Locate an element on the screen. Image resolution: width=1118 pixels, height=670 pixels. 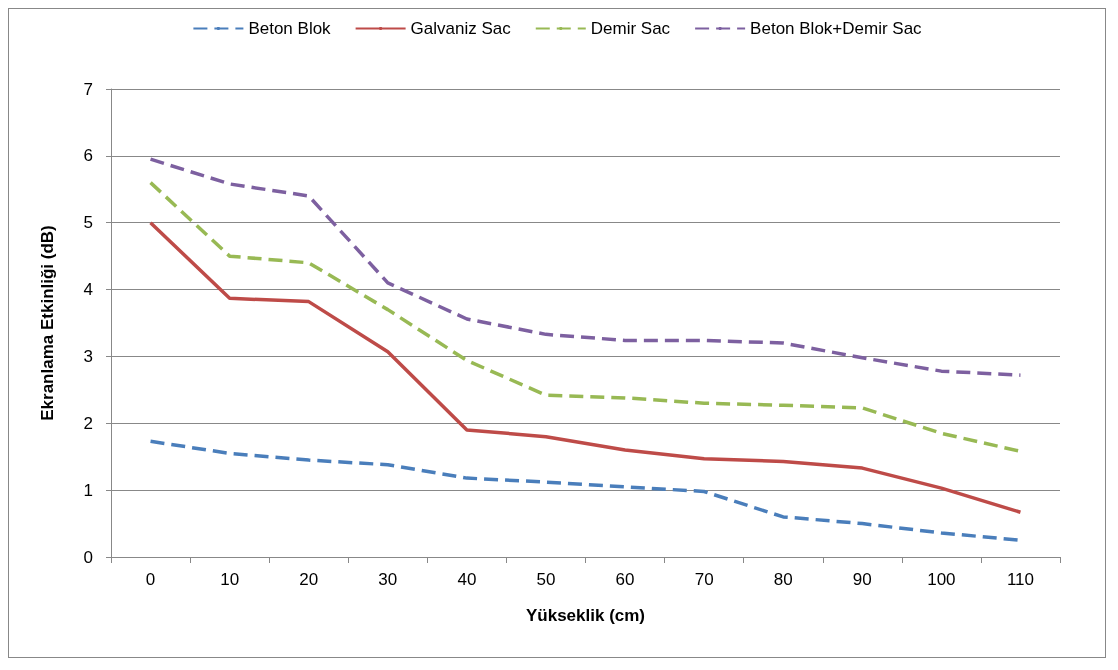
legend-label: Demir Sac is located at coordinates (630, 28).